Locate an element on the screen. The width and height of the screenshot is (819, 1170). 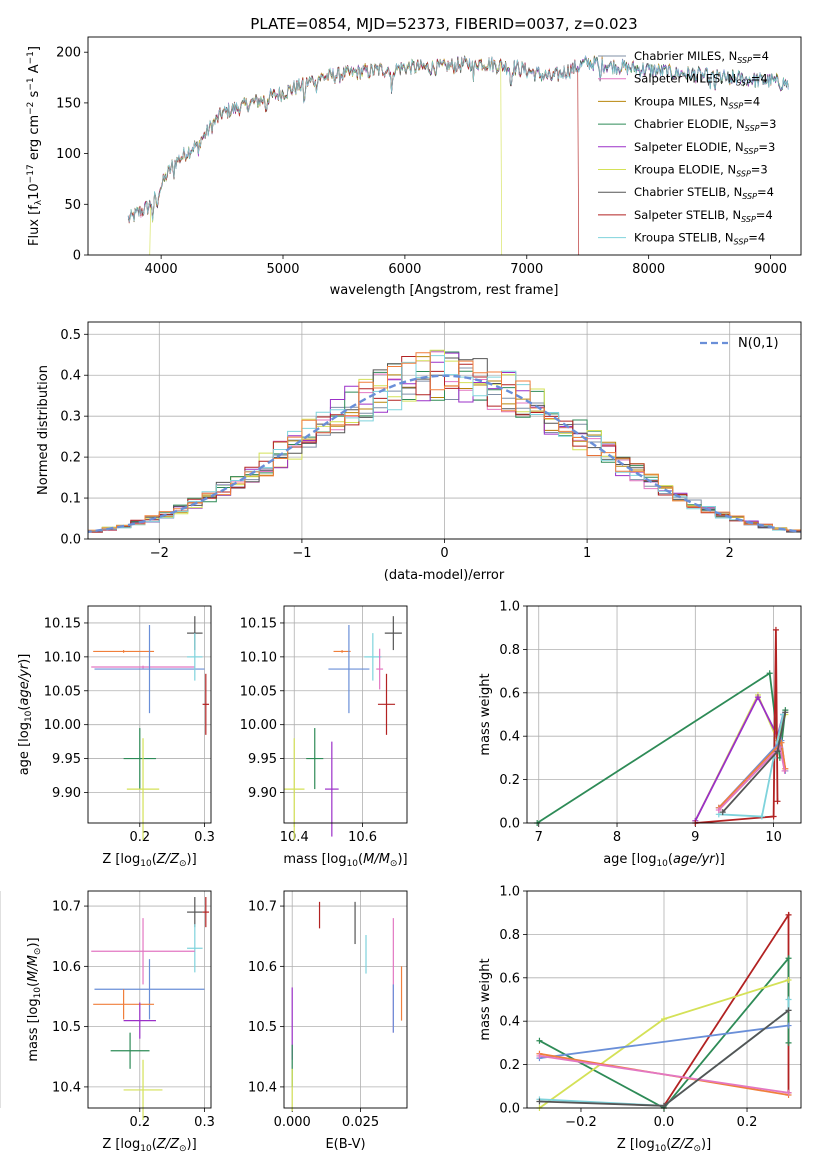
y-tick-label: 0.1 is located at coordinates (70, 499).